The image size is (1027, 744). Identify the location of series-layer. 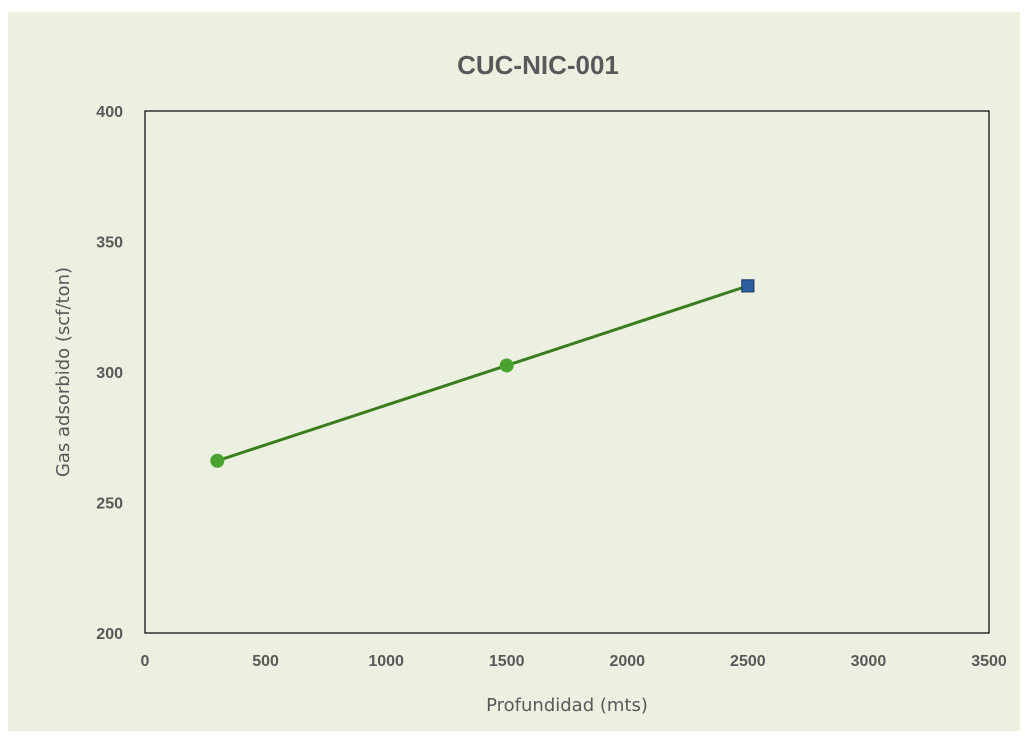
(482, 373).